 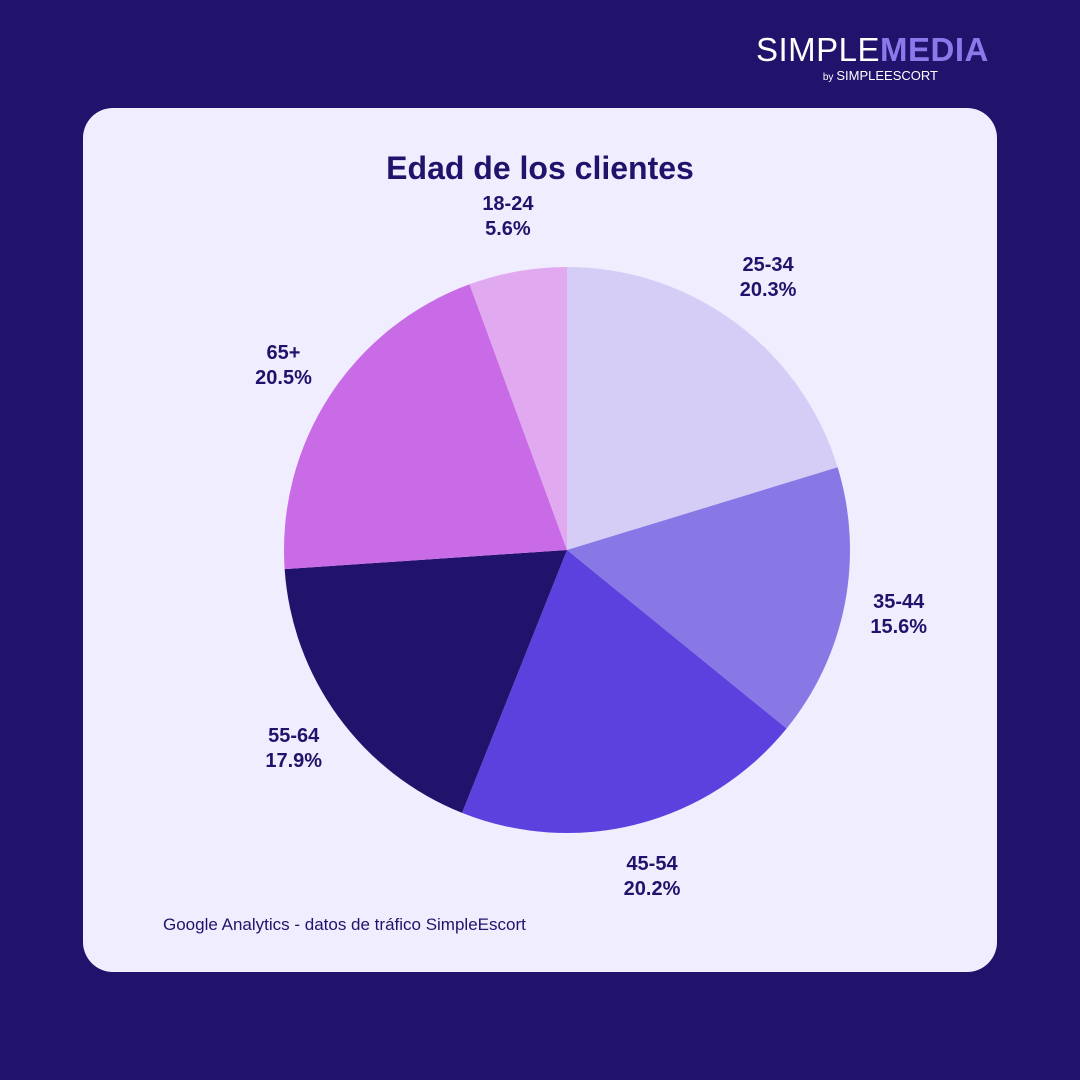 What do you see at coordinates (283, 352) in the screenshot?
I see `slice-category: 65+` at bounding box center [283, 352].